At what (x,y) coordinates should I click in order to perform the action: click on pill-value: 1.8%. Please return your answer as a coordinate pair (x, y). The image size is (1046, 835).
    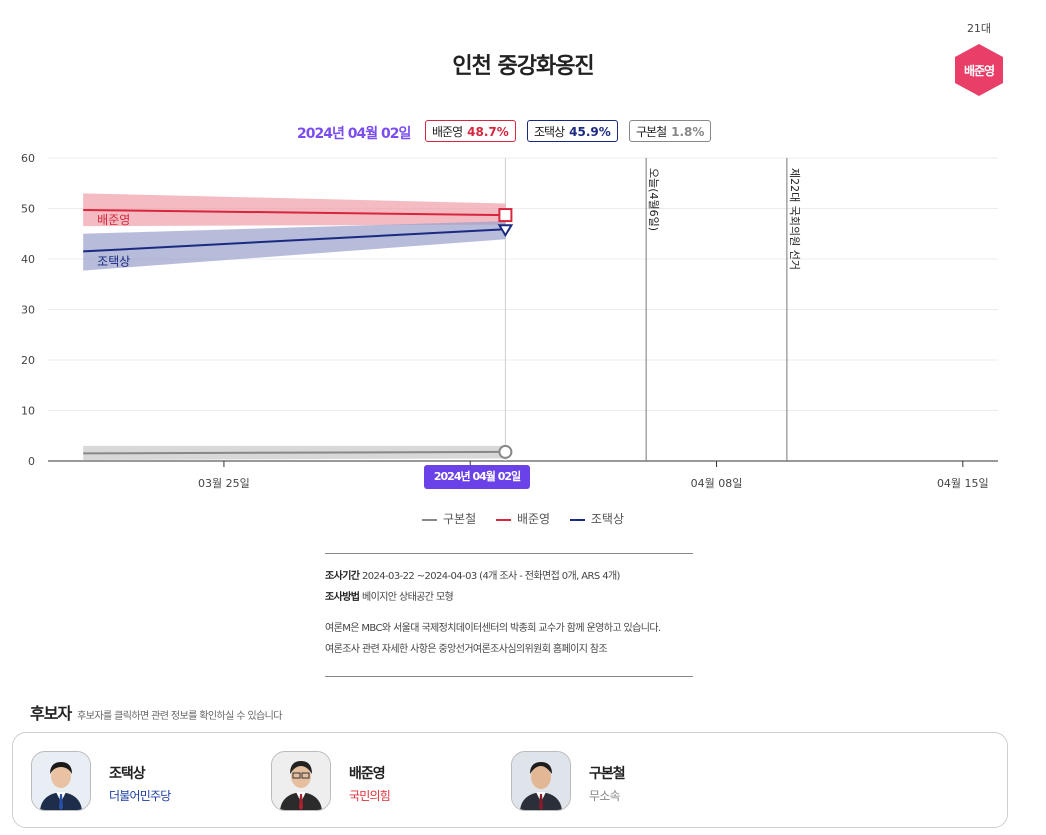
    Looking at the image, I should click on (688, 132).